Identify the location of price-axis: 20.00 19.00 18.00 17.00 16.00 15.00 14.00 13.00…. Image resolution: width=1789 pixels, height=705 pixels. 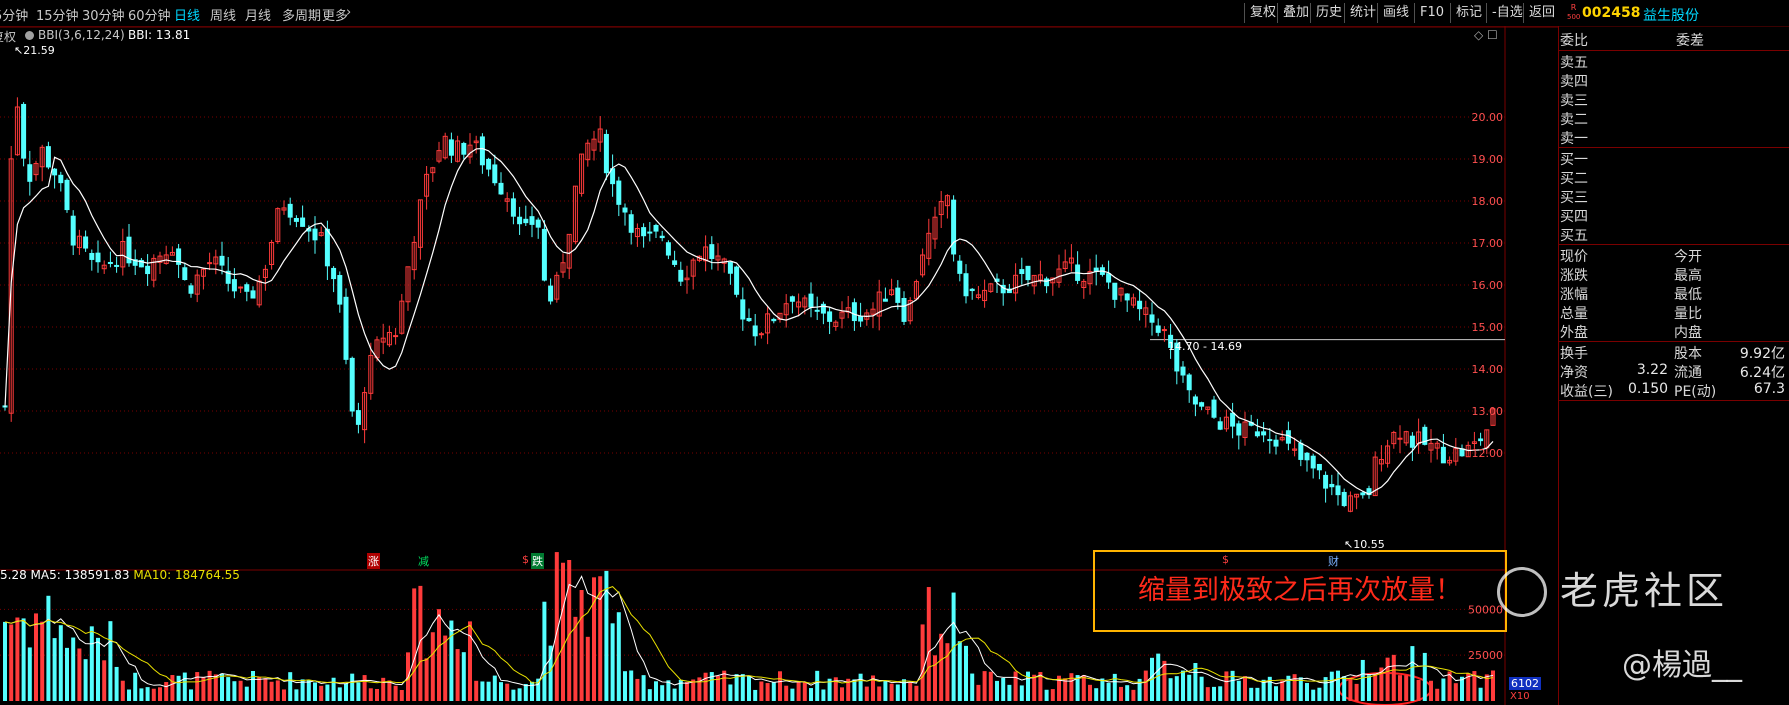
(1488, 285).